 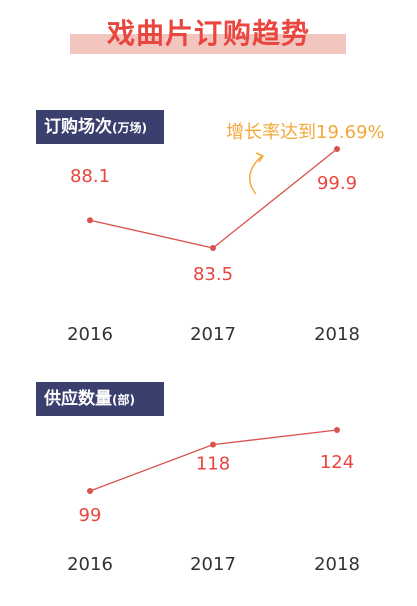 What do you see at coordinates (213, 564) in the screenshot?
I see `x-tick-label-1-1: 2017` at bounding box center [213, 564].